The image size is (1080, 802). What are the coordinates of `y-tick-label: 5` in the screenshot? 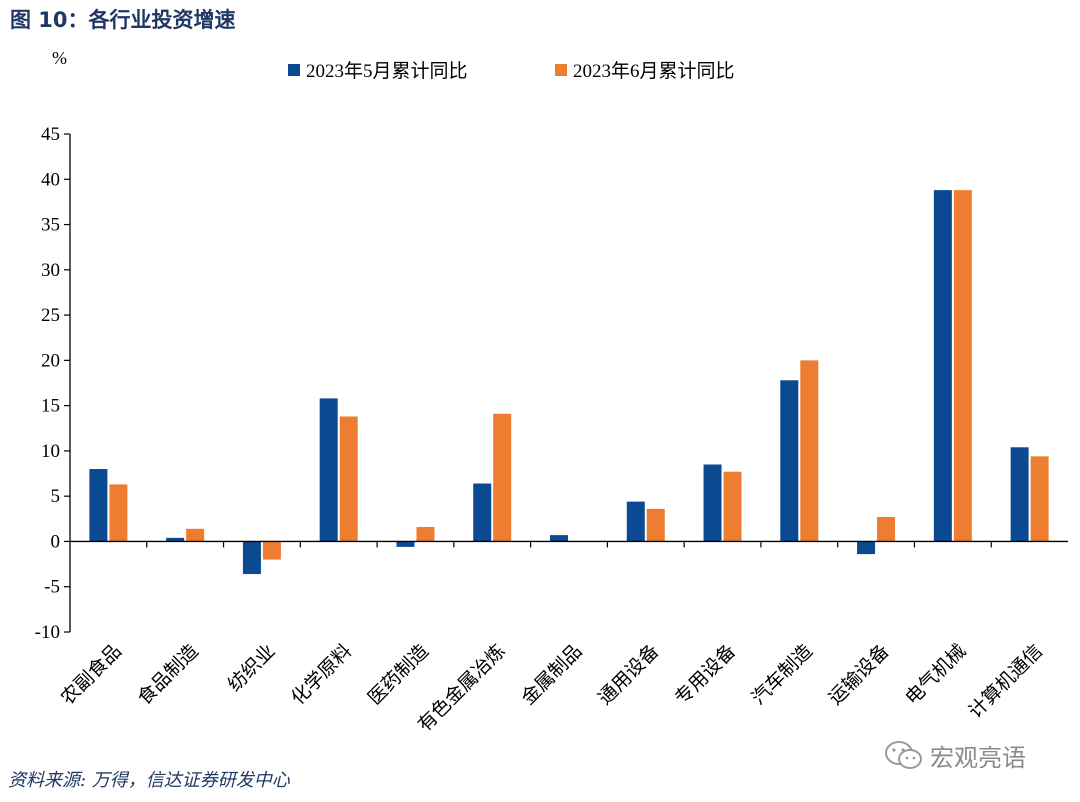 It's located at (56, 496).